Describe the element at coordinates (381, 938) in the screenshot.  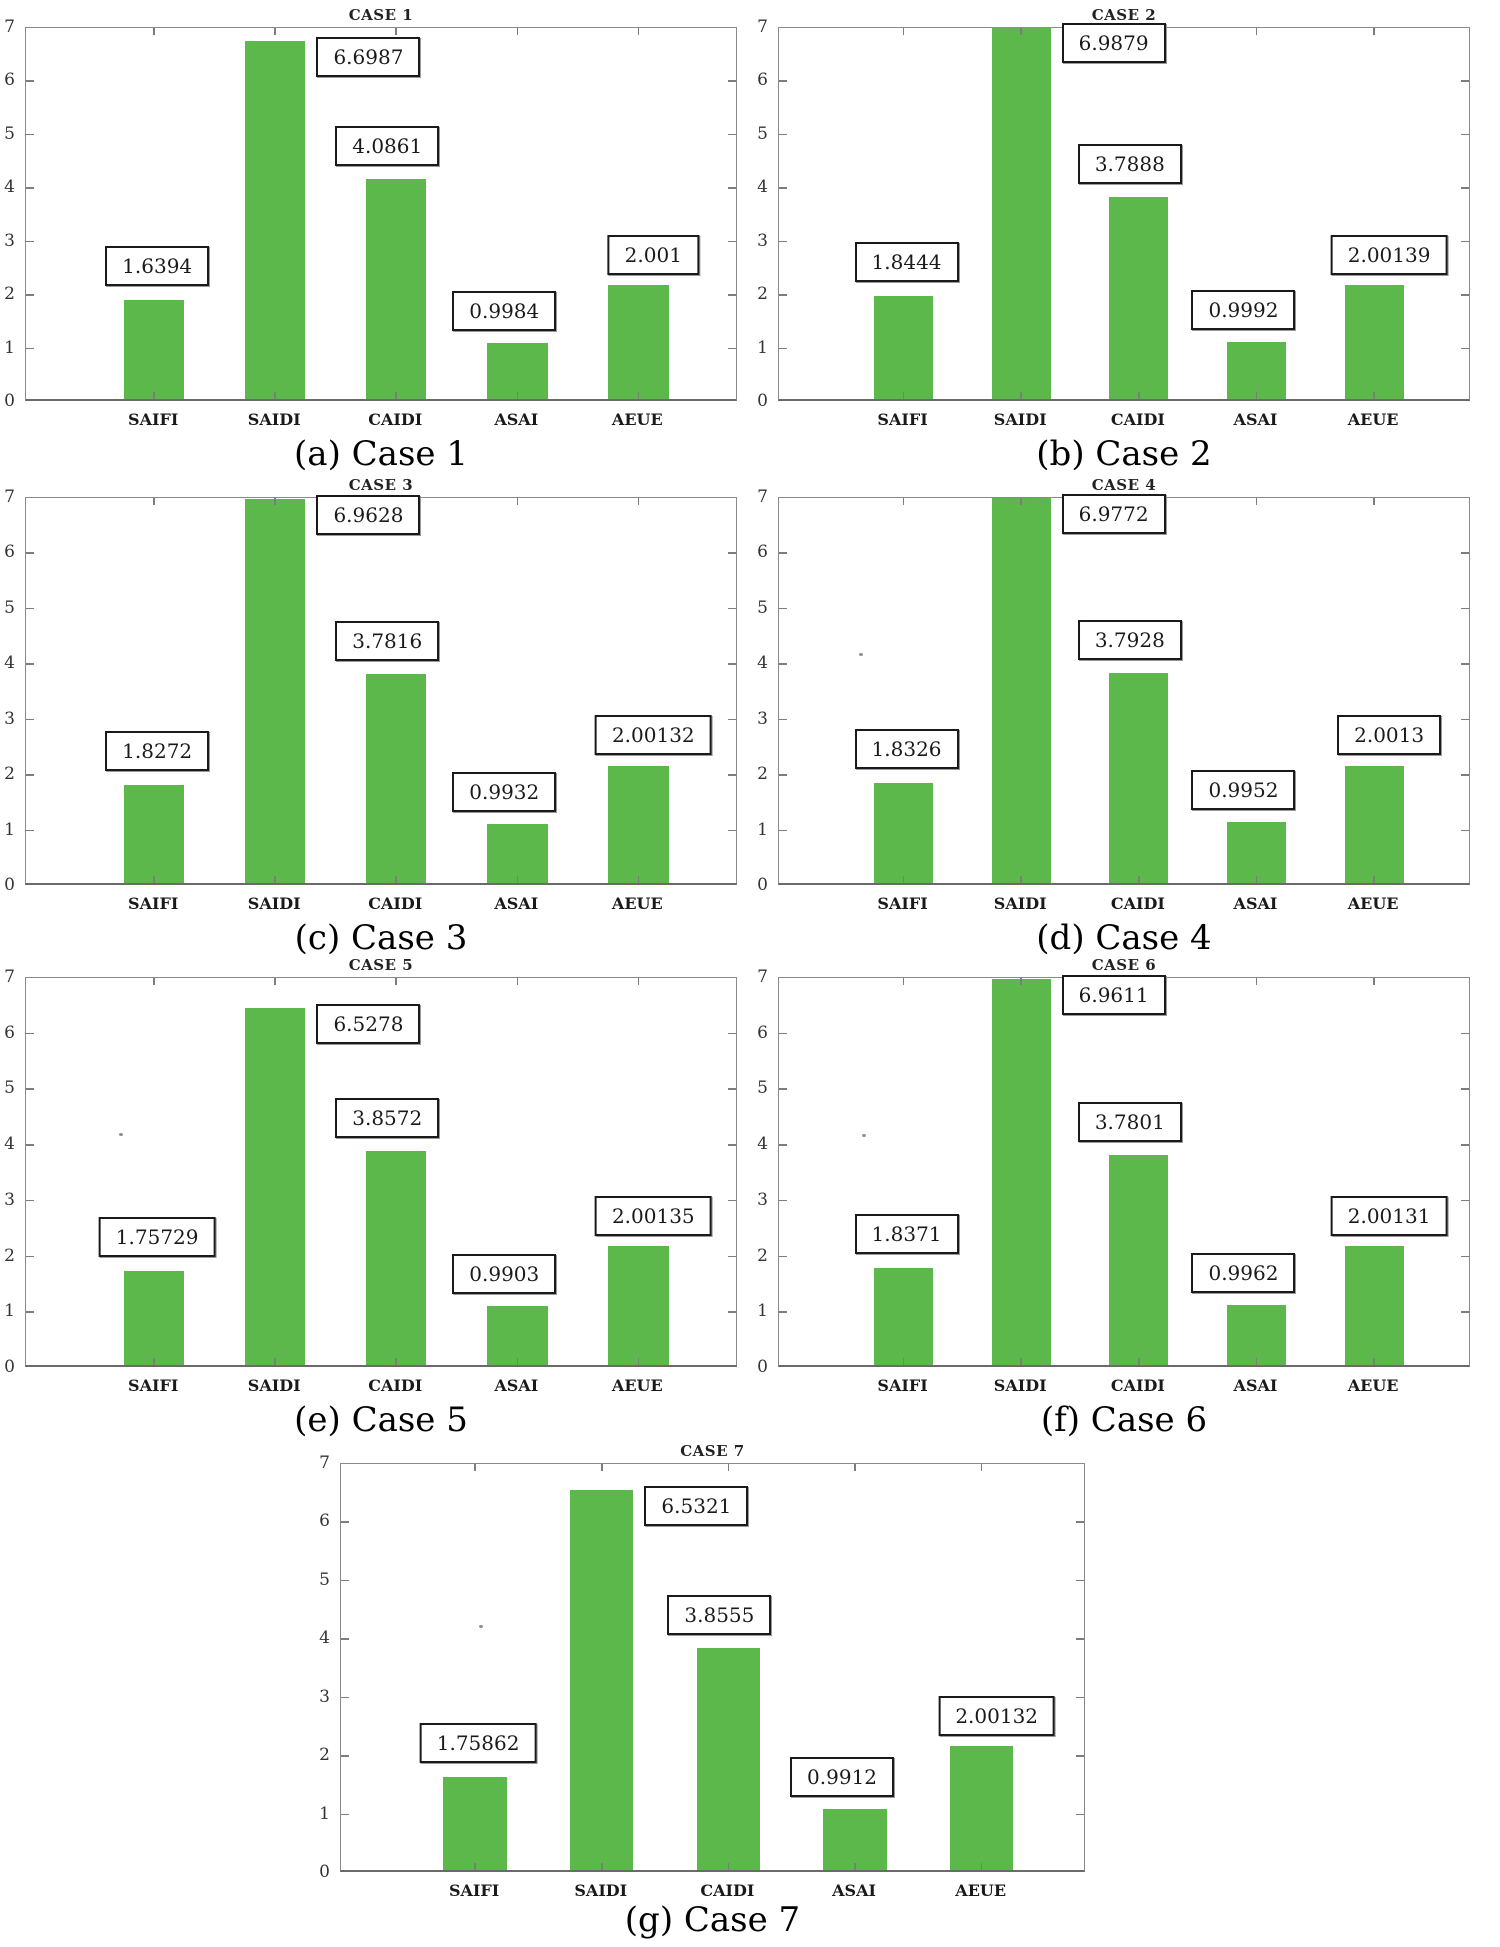
I see `subfigure-caption: (c) Case 3` at that location.